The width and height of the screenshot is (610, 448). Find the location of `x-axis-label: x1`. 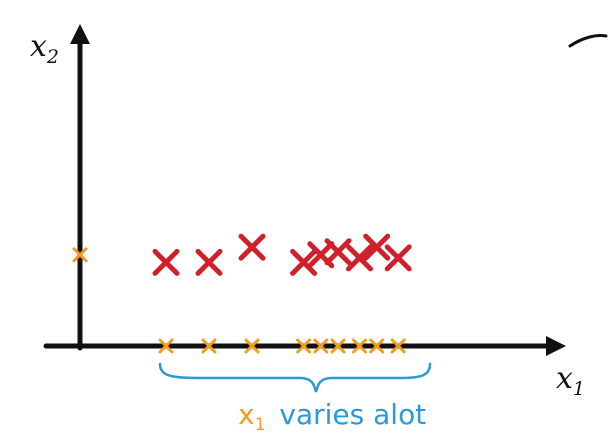

x-axis-label: x1 is located at coordinates (570, 380).